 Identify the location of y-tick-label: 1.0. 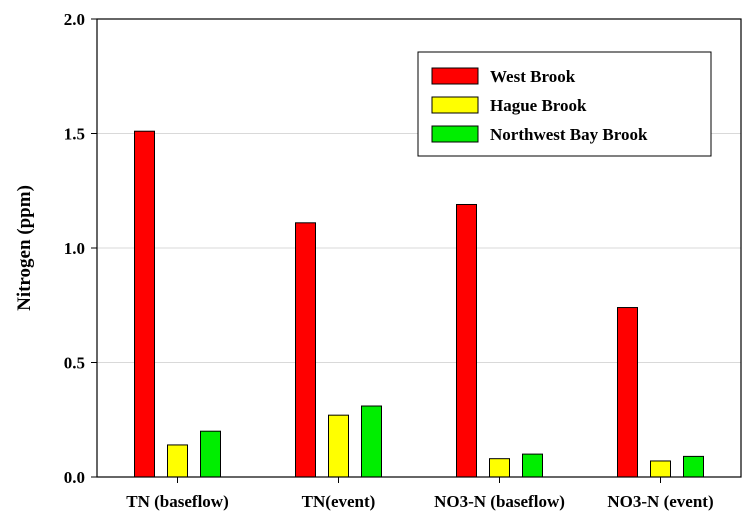
(74, 248).